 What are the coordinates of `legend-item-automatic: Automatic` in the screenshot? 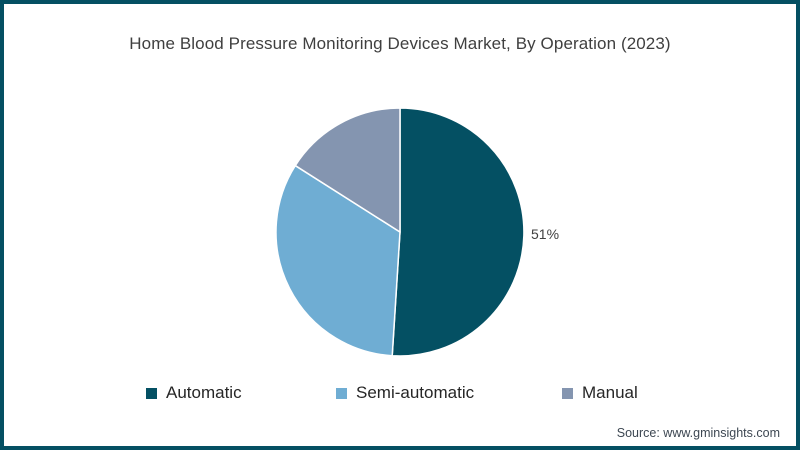 It's located at (194, 393).